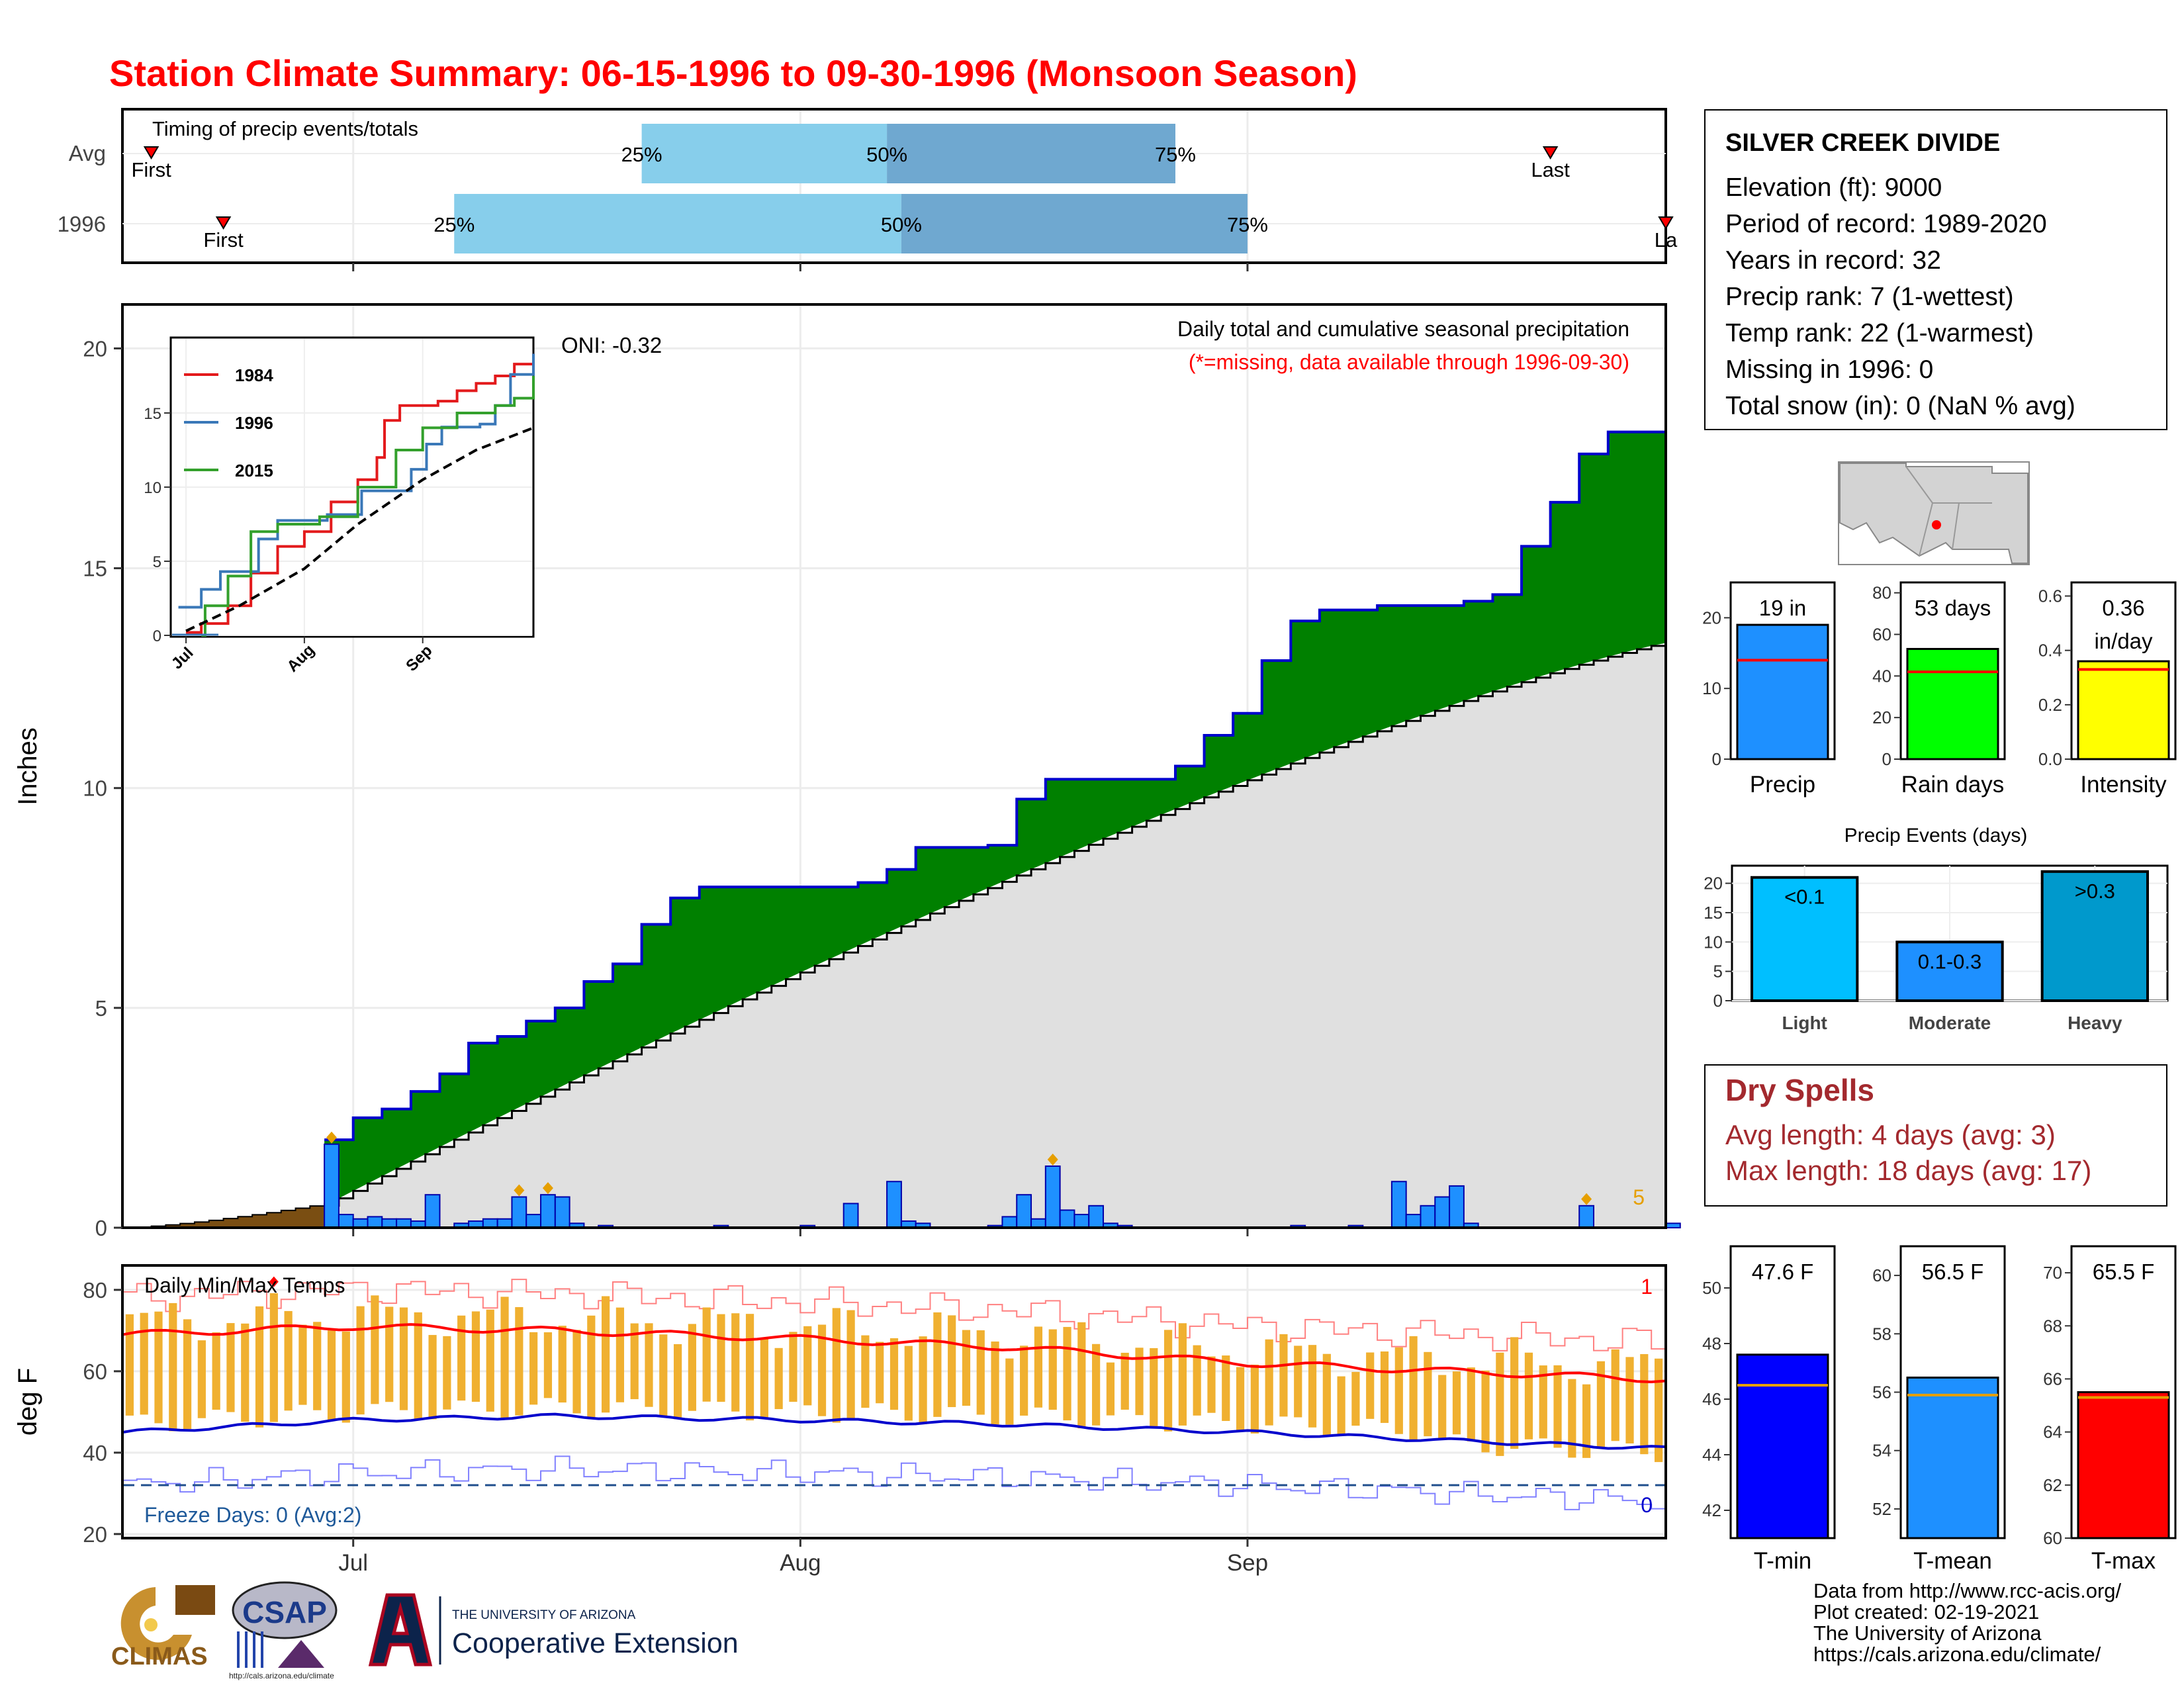 The height and width of the screenshot is (1691, 2184). Describe the element at coordinates (1881, 1451) in the screenshot. I see `temp-summary-y-tick-label: 54` at that location.